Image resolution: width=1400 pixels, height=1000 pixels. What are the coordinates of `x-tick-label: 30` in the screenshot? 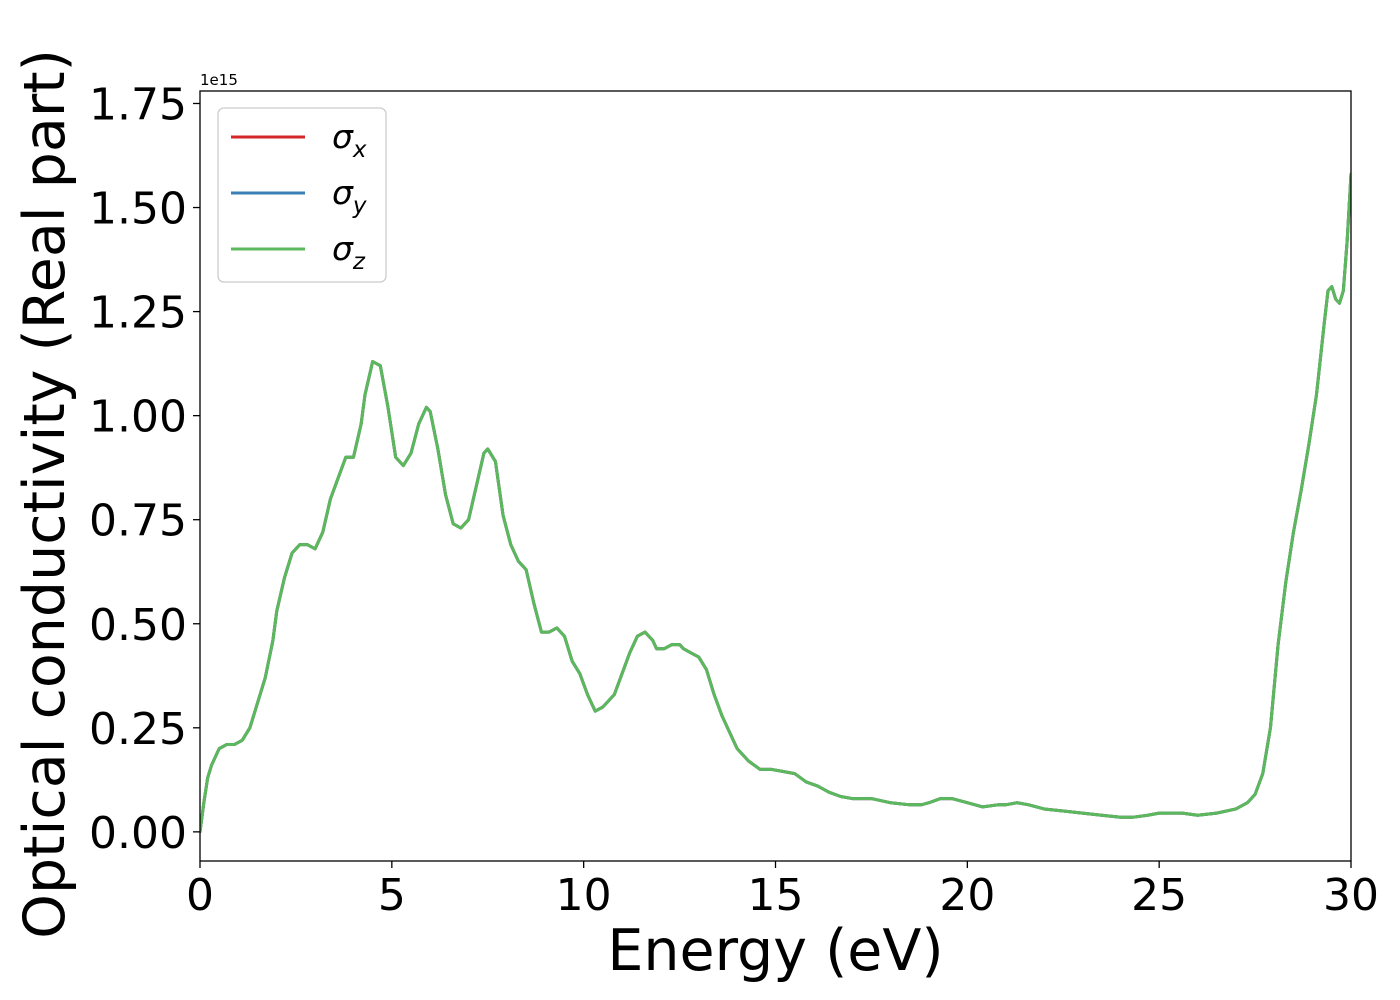 It's located at (1351, 895).